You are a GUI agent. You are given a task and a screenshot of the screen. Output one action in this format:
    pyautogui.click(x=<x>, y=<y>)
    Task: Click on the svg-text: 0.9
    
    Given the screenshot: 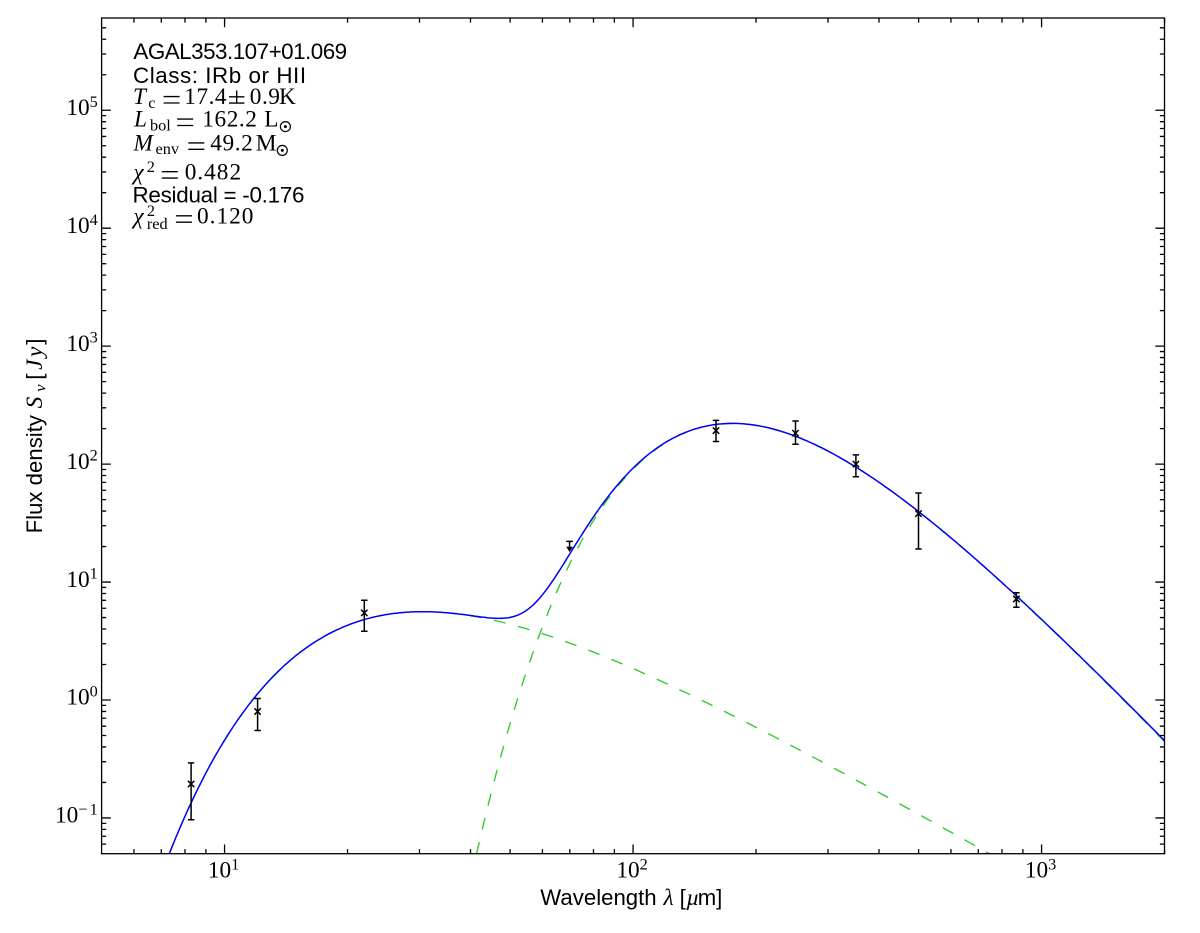 What is the action you would take?
    pyautogui.click(x=265, y=97)
    